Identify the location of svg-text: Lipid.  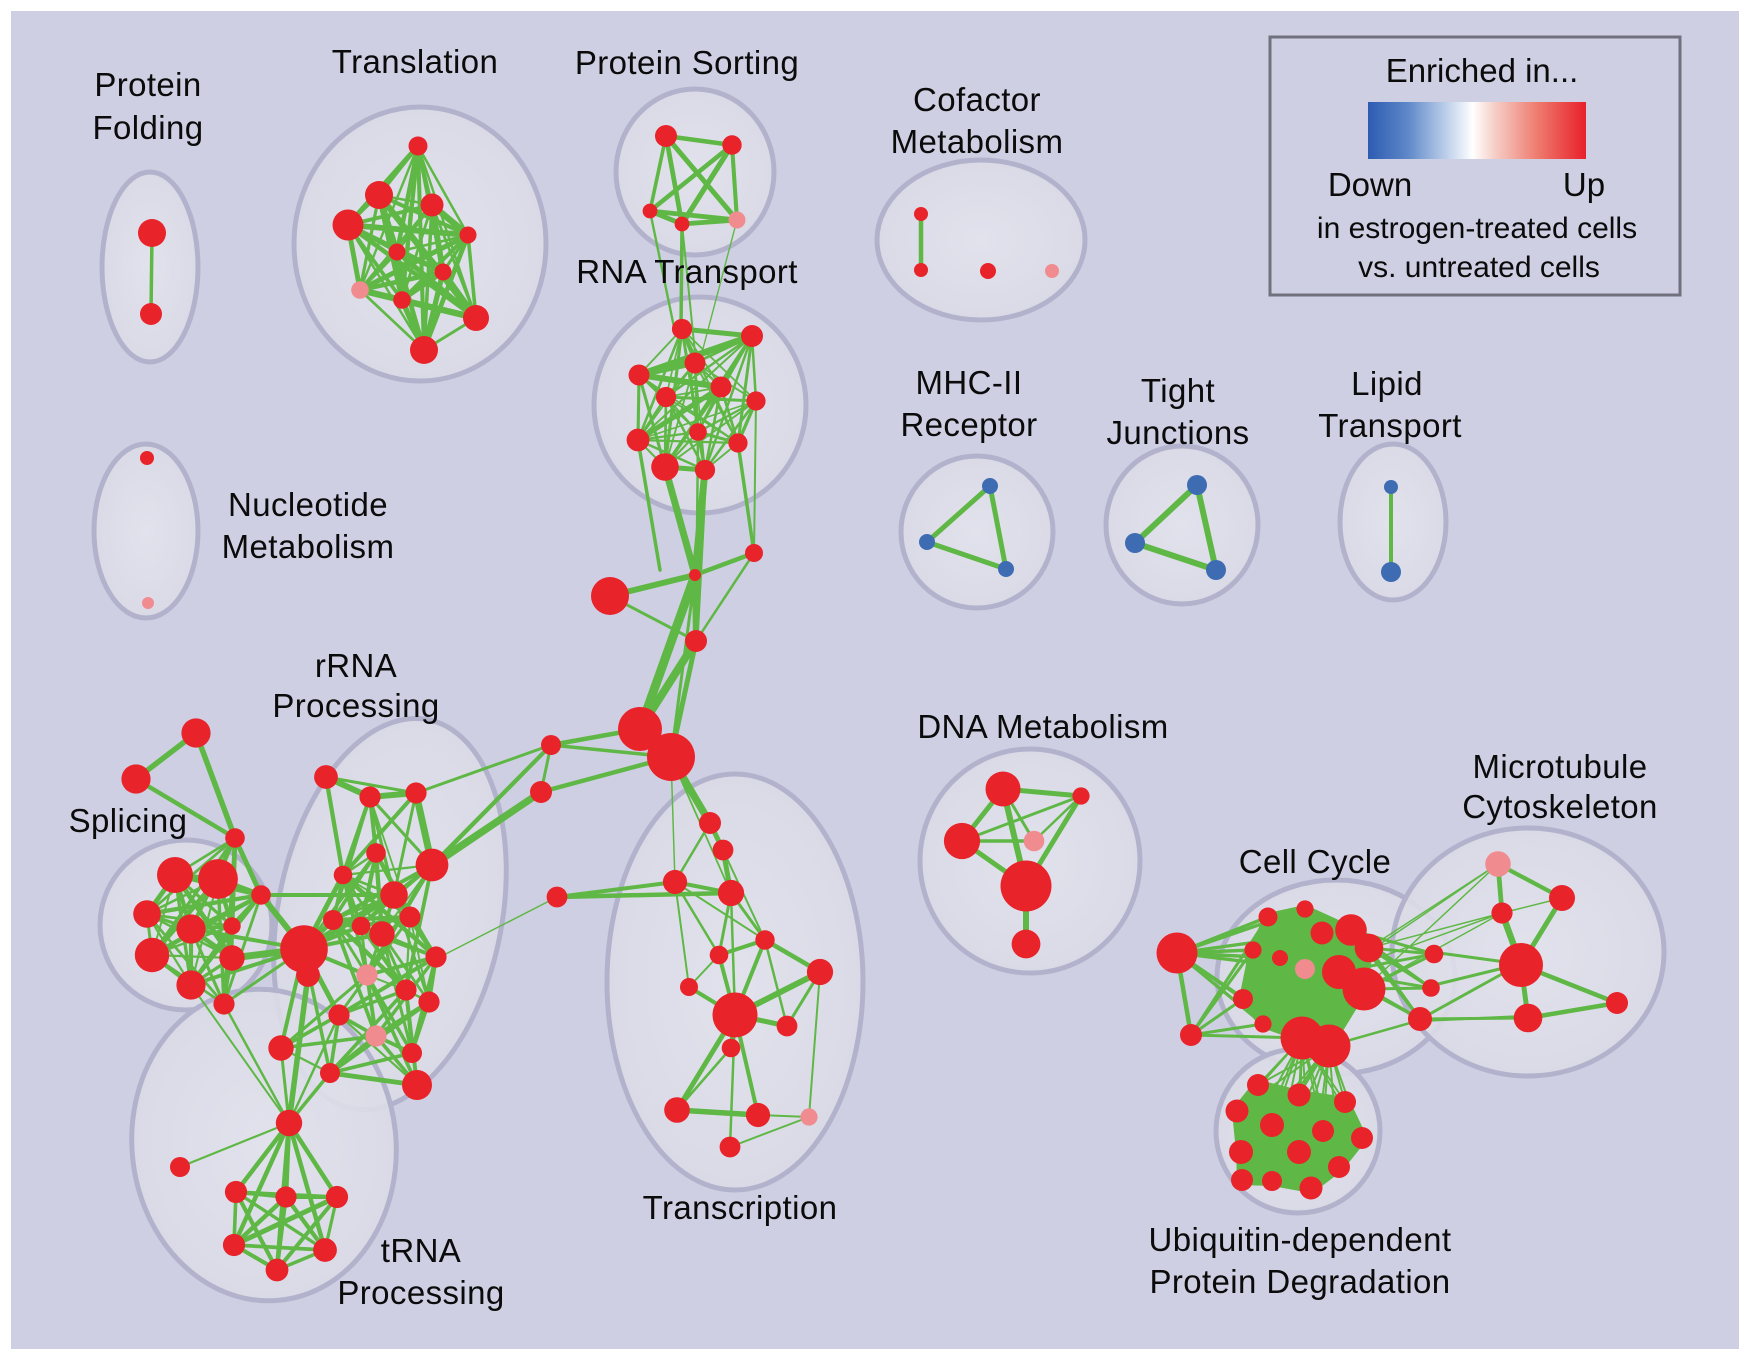
(1387, 383).